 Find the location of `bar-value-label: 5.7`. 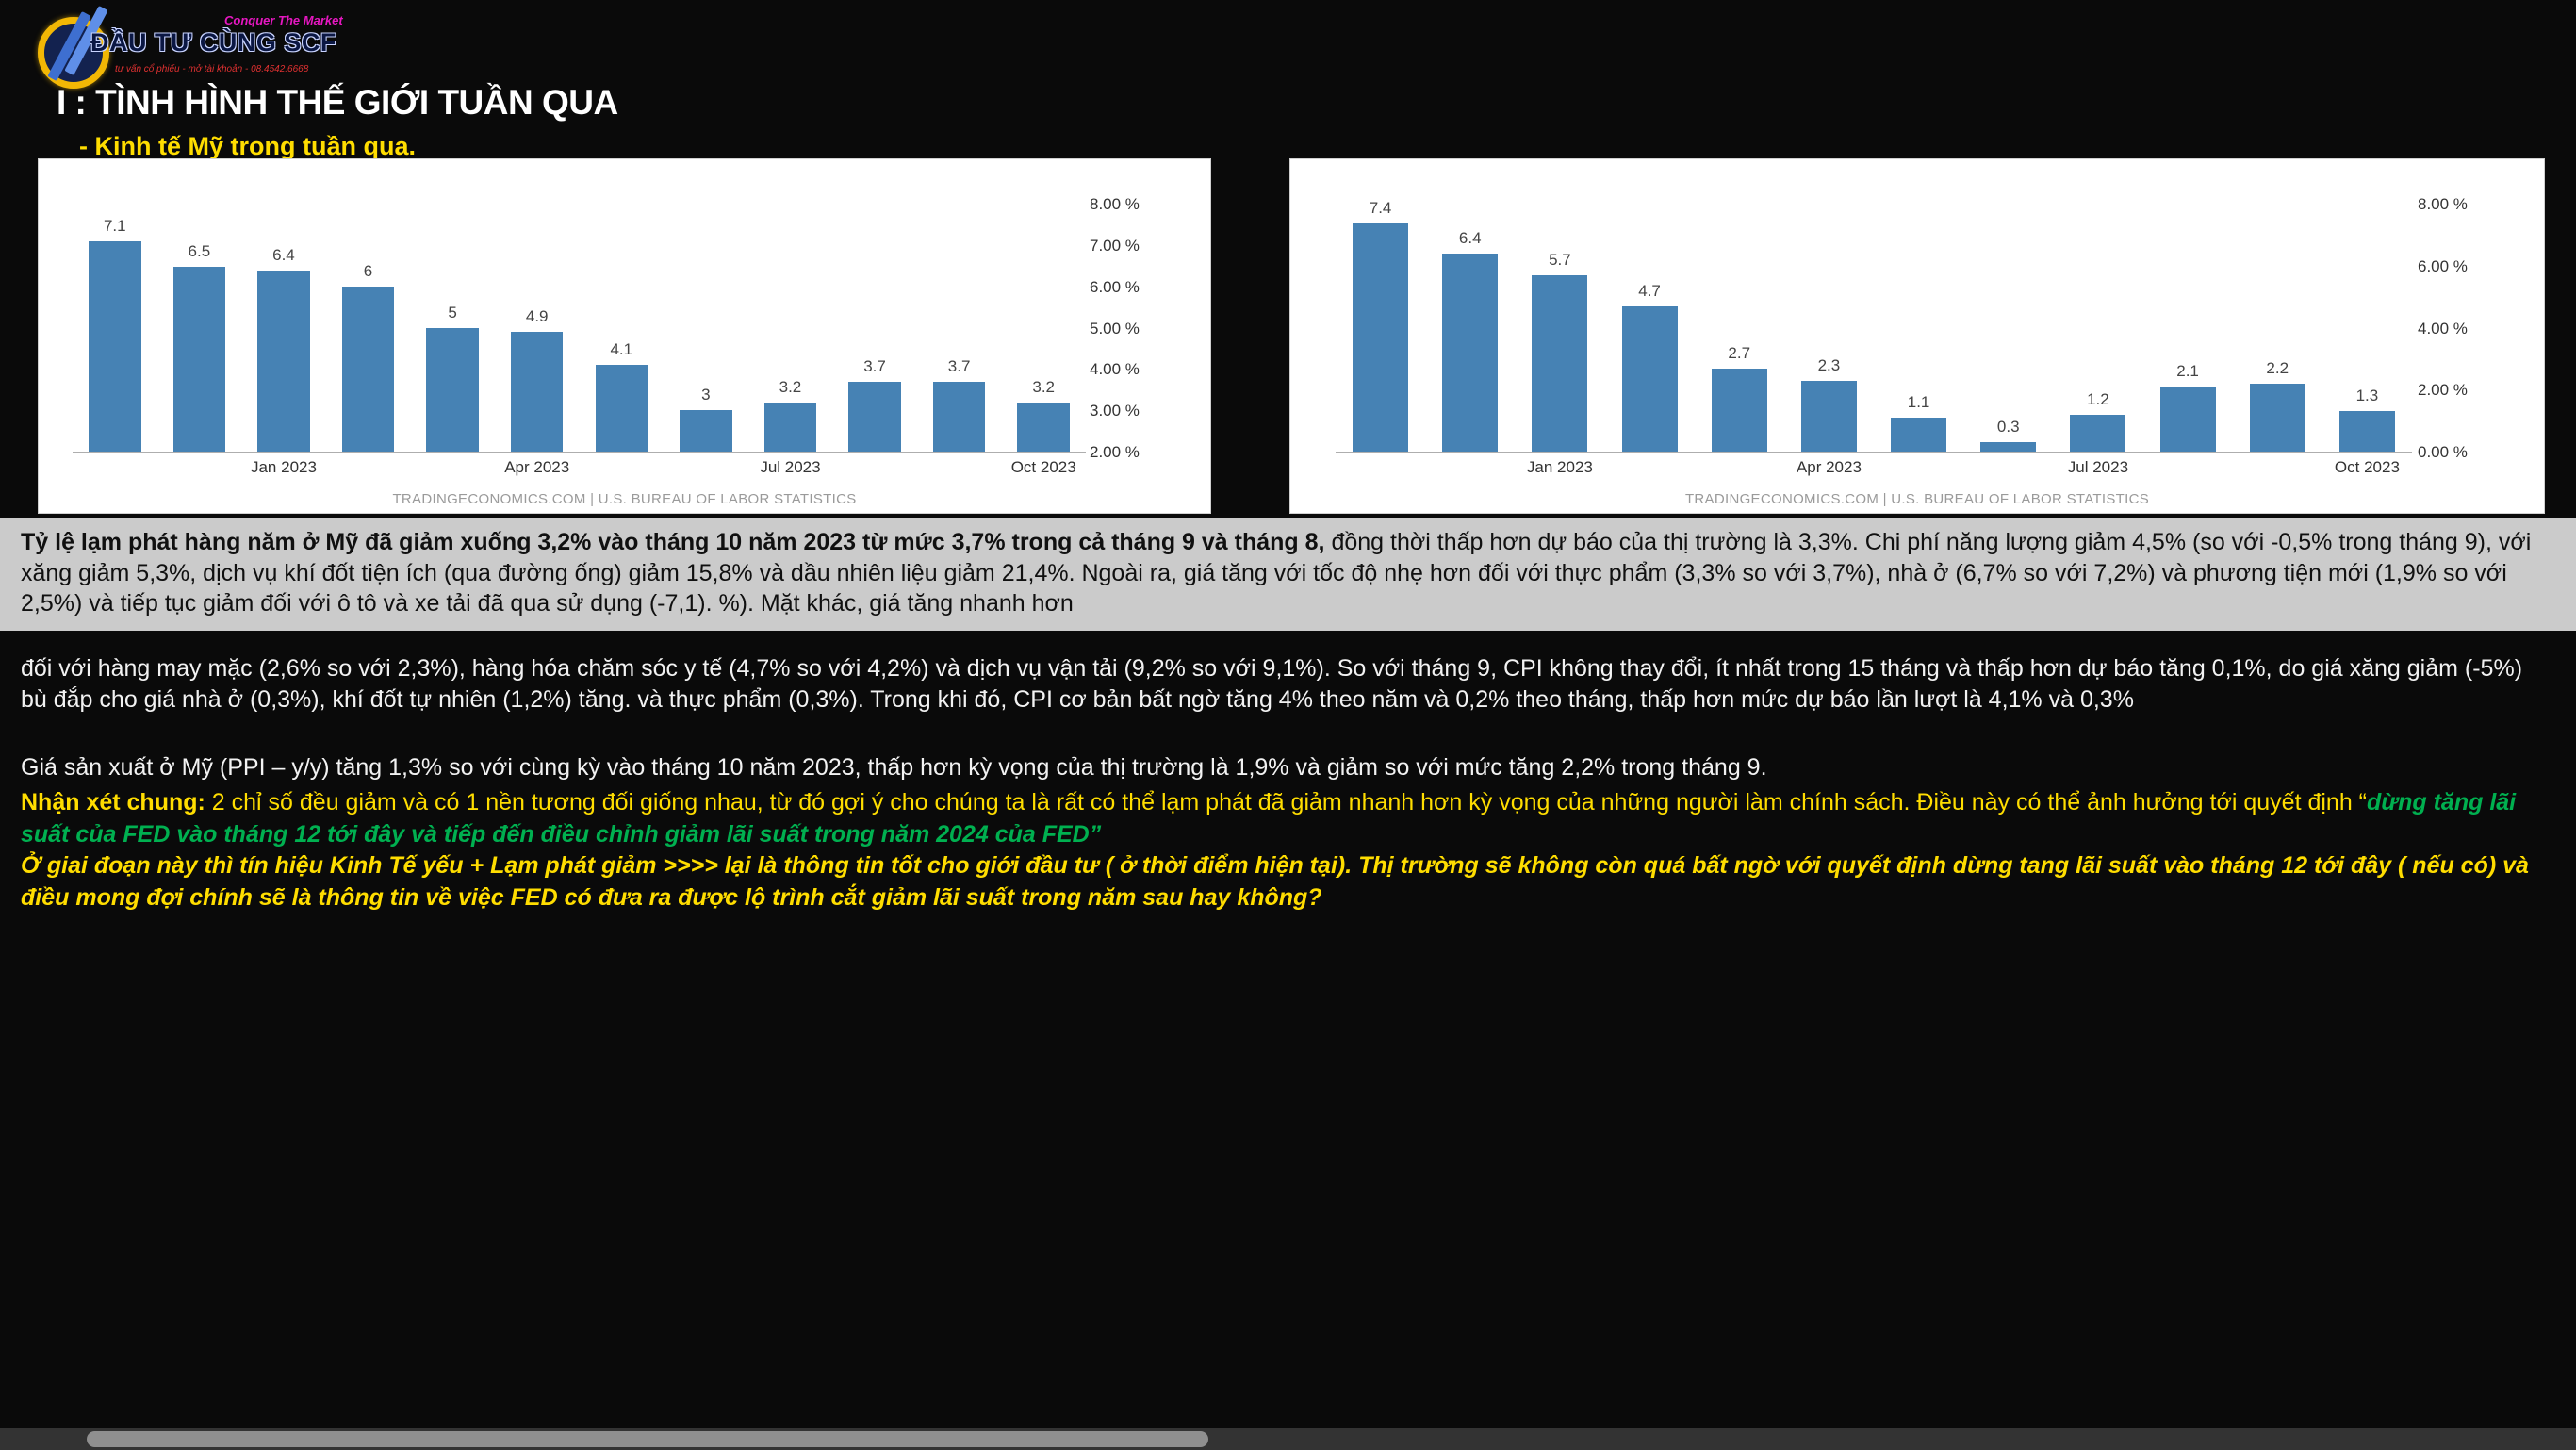

bar-value-label: 5.7 is located at coordinates (1560, 261).